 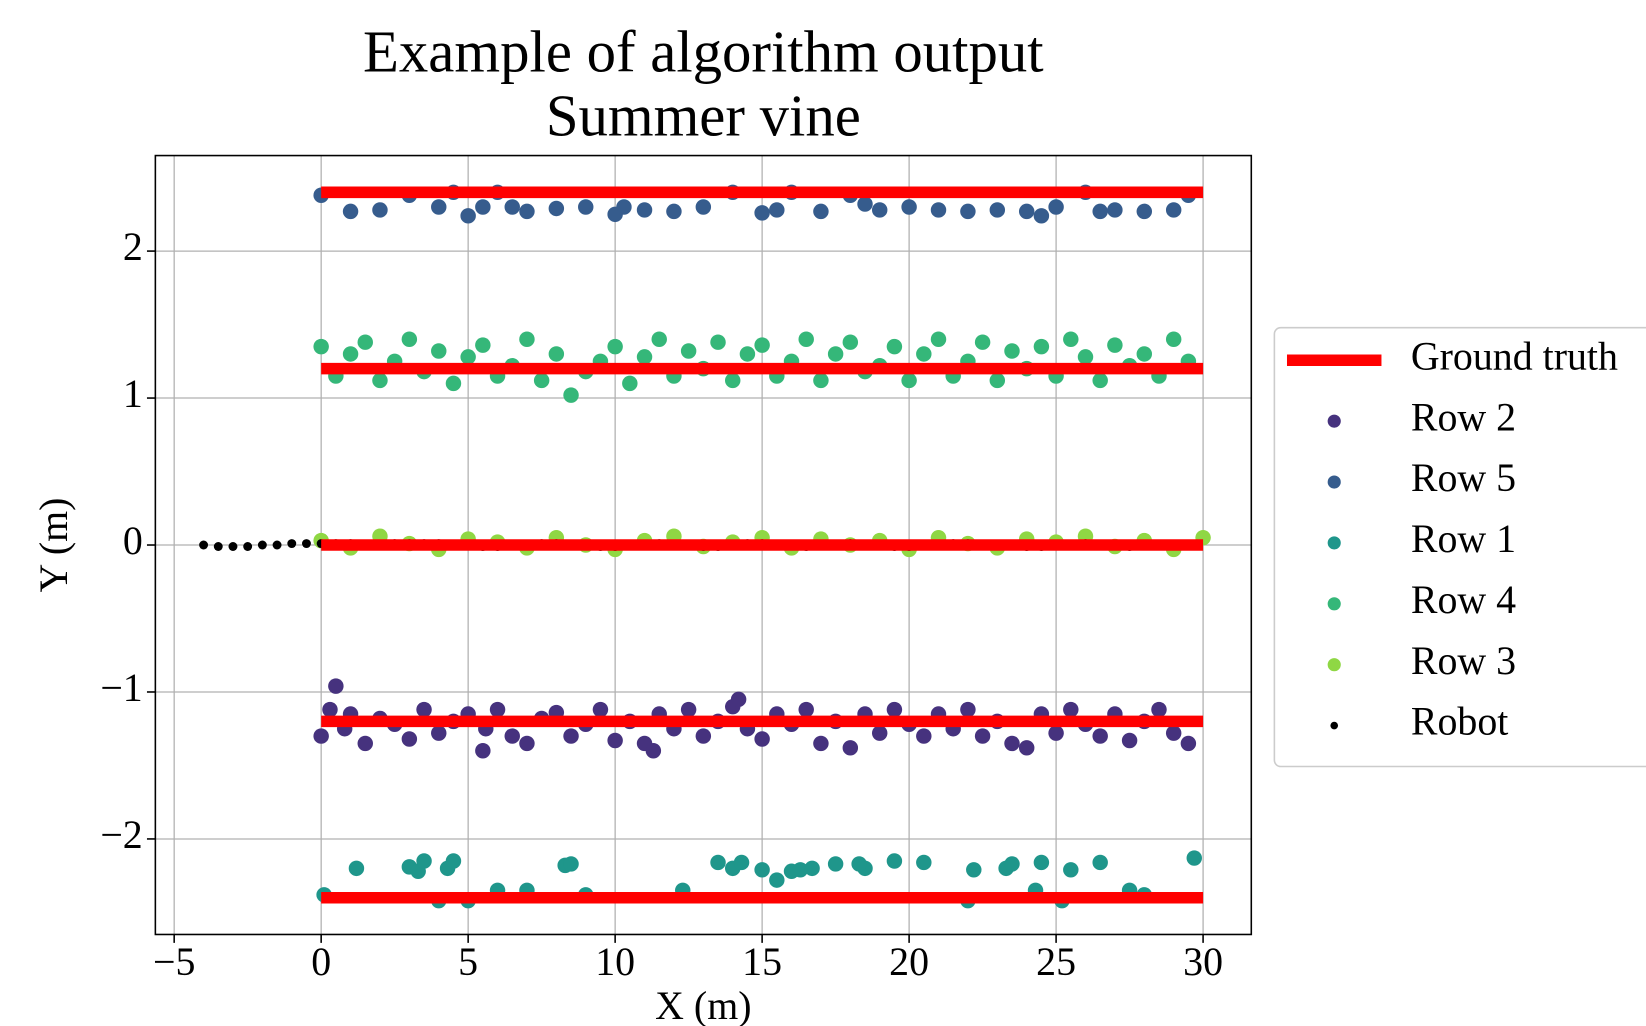 I want to click on legend-label: Ground truth, so click(x=1514, y=355).